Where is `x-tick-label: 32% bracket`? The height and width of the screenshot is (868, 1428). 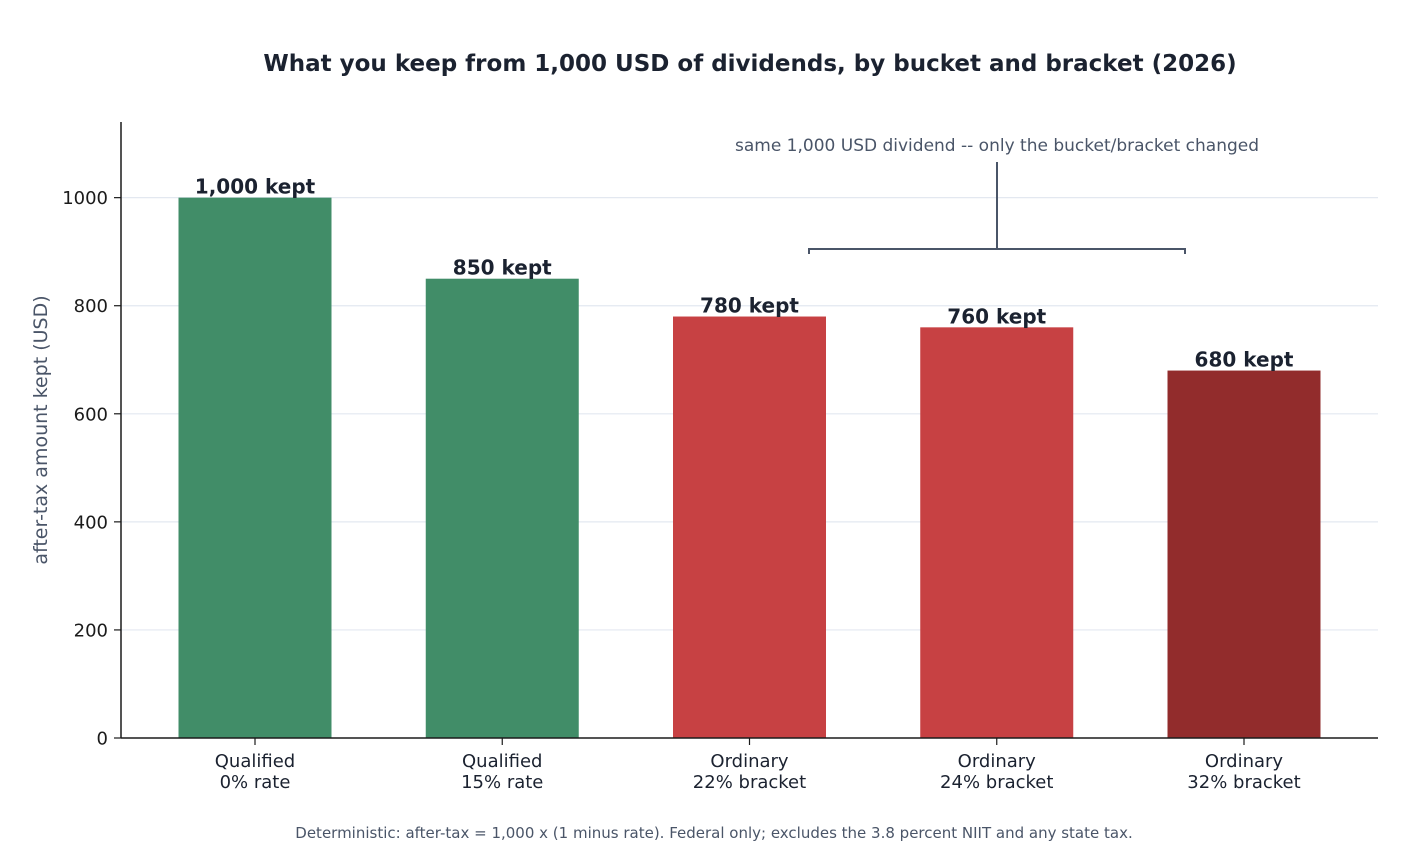 x-tick-label: 32% bracket is located at coordinates (1243, 782).